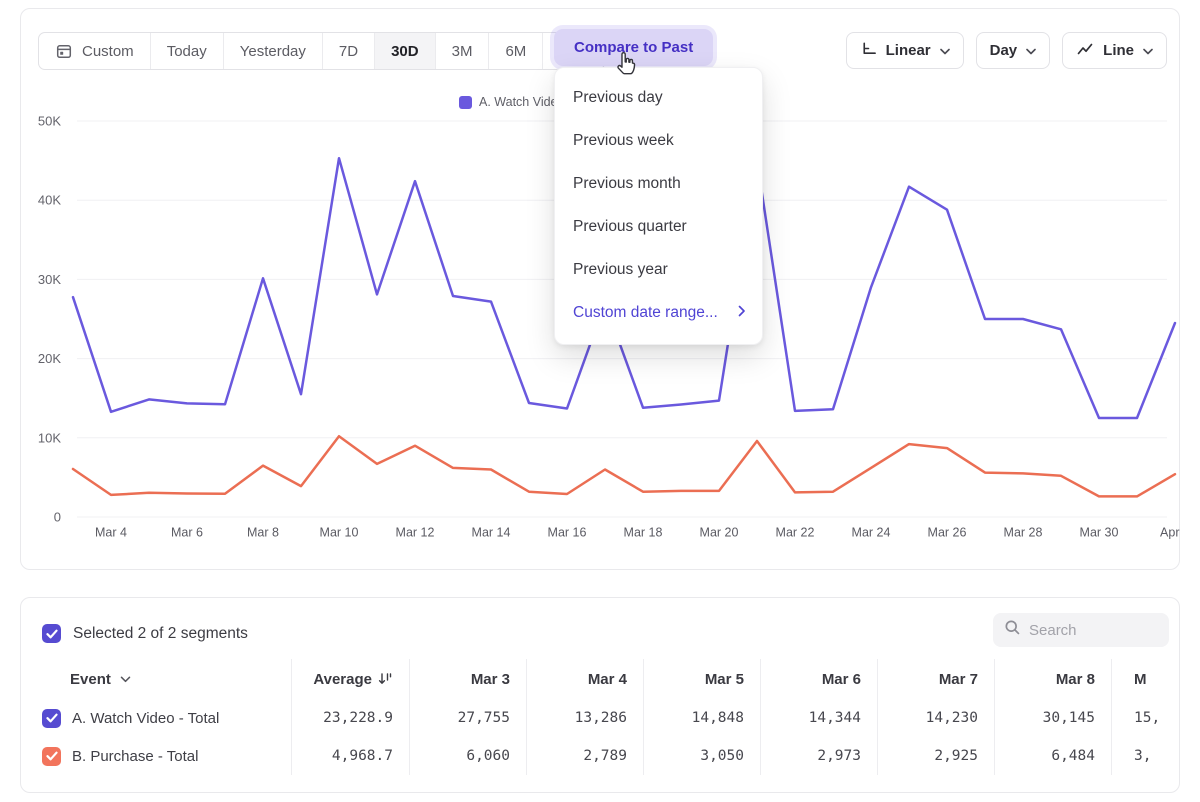 The image size is (1200, 802). I want to click on calendar-icon, so click(64, 51).